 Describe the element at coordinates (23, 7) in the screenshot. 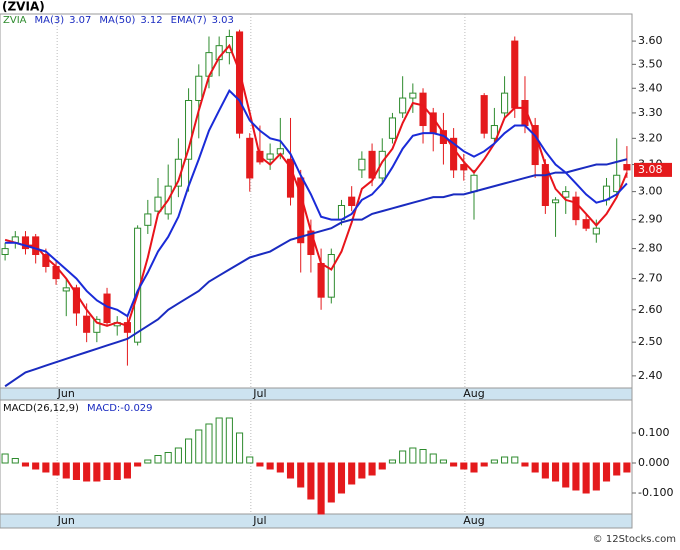

I see `chart-title: (ZVIA)` at that location.